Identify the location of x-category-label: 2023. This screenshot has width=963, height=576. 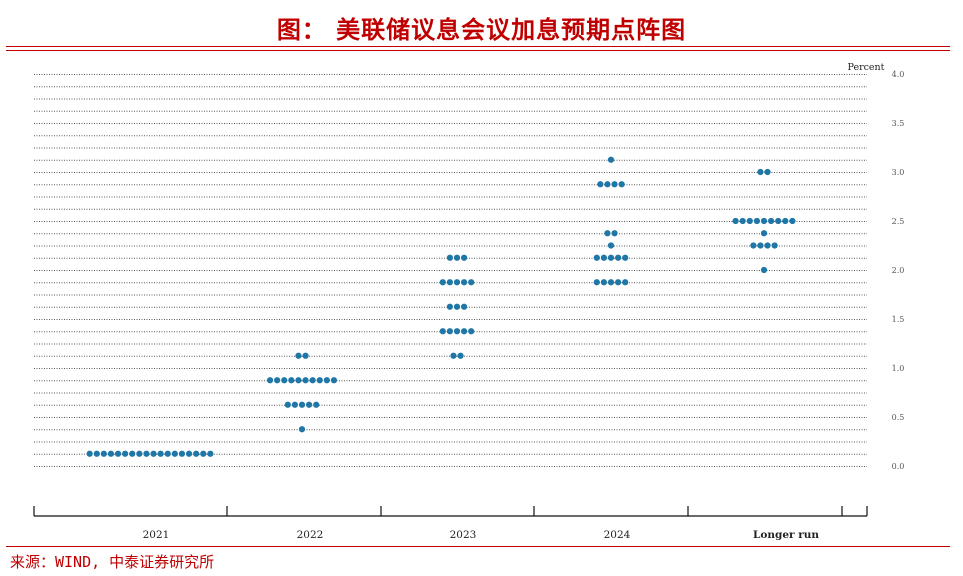
(463, 535).